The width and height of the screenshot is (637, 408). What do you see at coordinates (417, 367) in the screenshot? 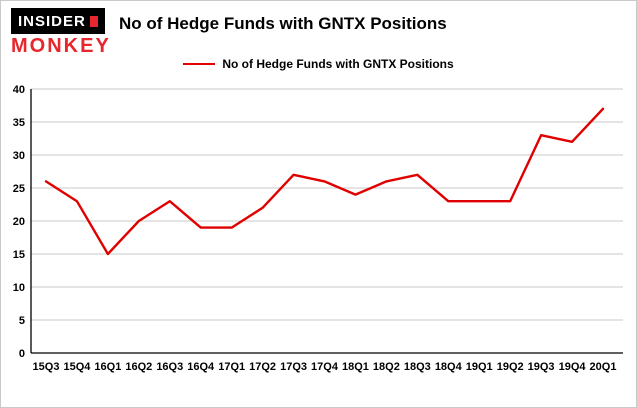
I see `x-tick-label: 18Q3` at bounding box center [417, 367].